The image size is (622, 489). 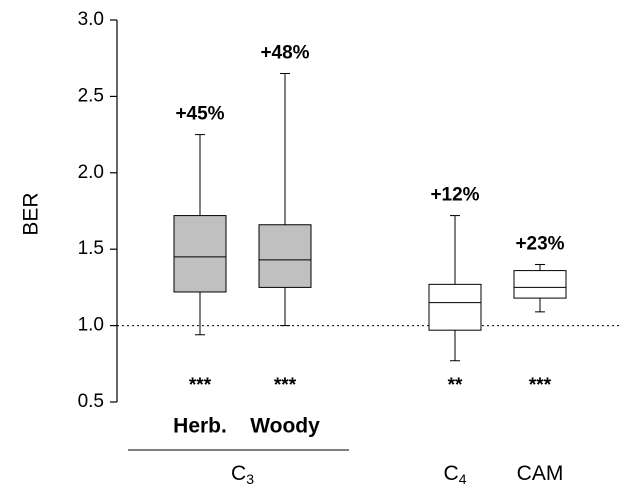 I want to click on group-label: CAM, so click(x=540, y=473).